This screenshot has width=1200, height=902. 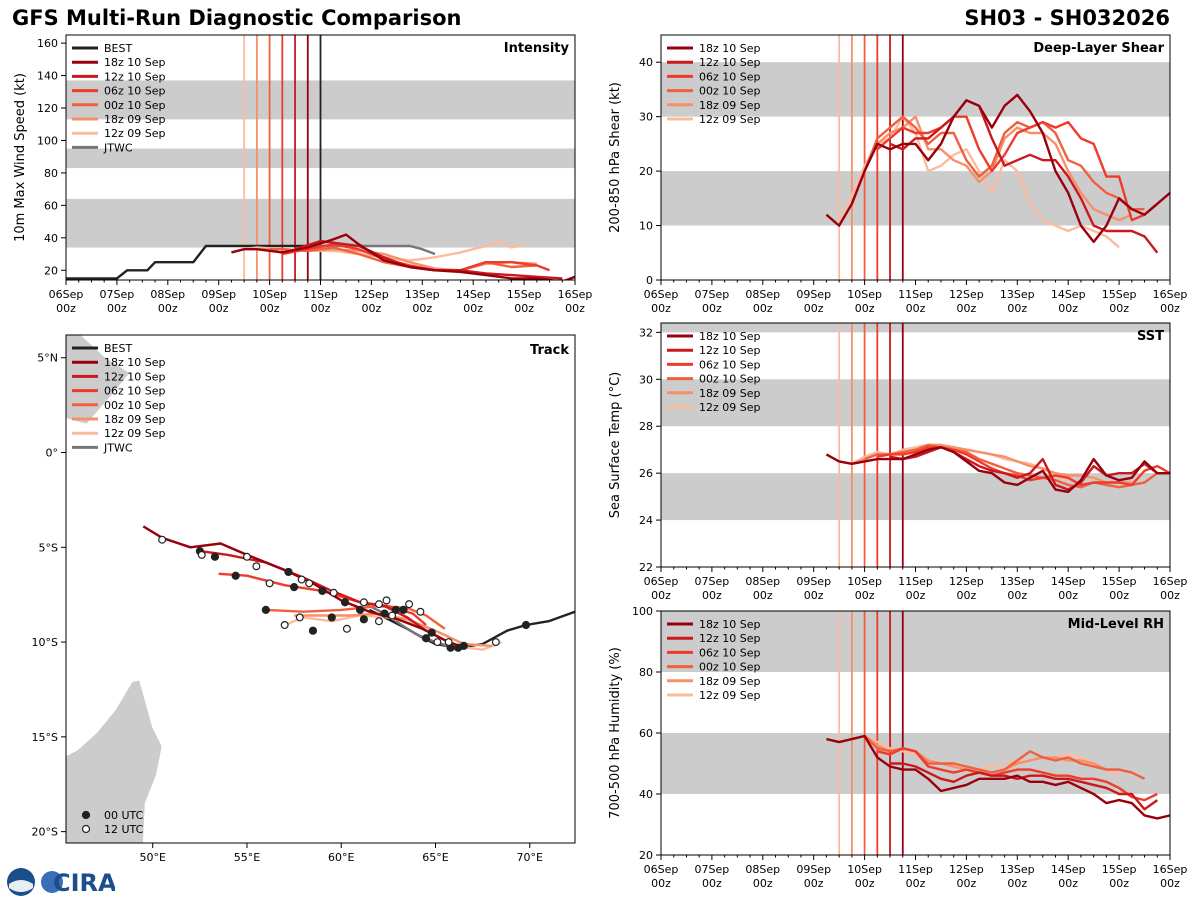 I want to click on sst-xtick-sublabel-10: 00z, so click(x=1170, y=595).